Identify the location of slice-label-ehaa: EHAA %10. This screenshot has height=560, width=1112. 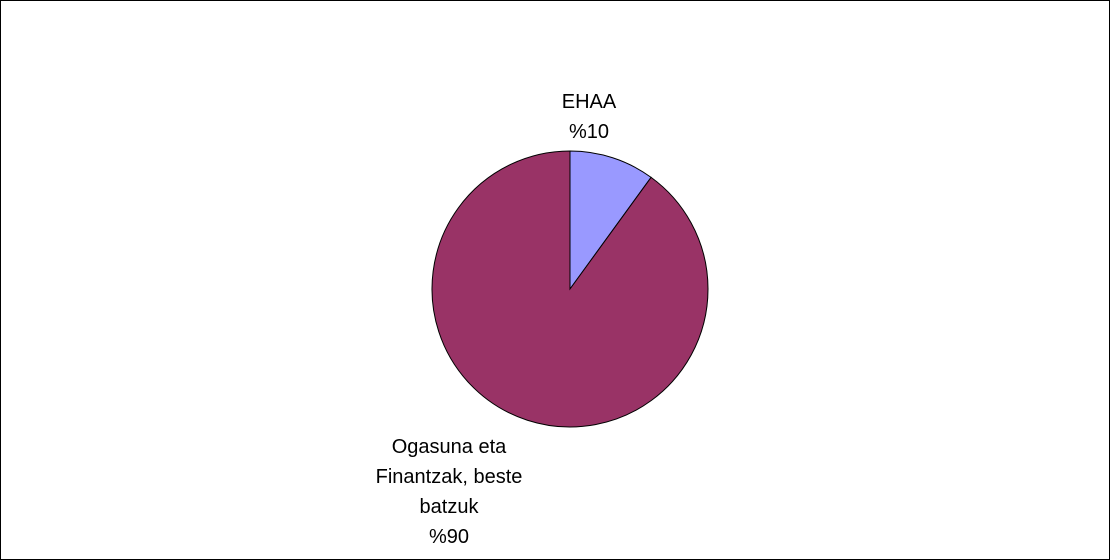
(589, 117).